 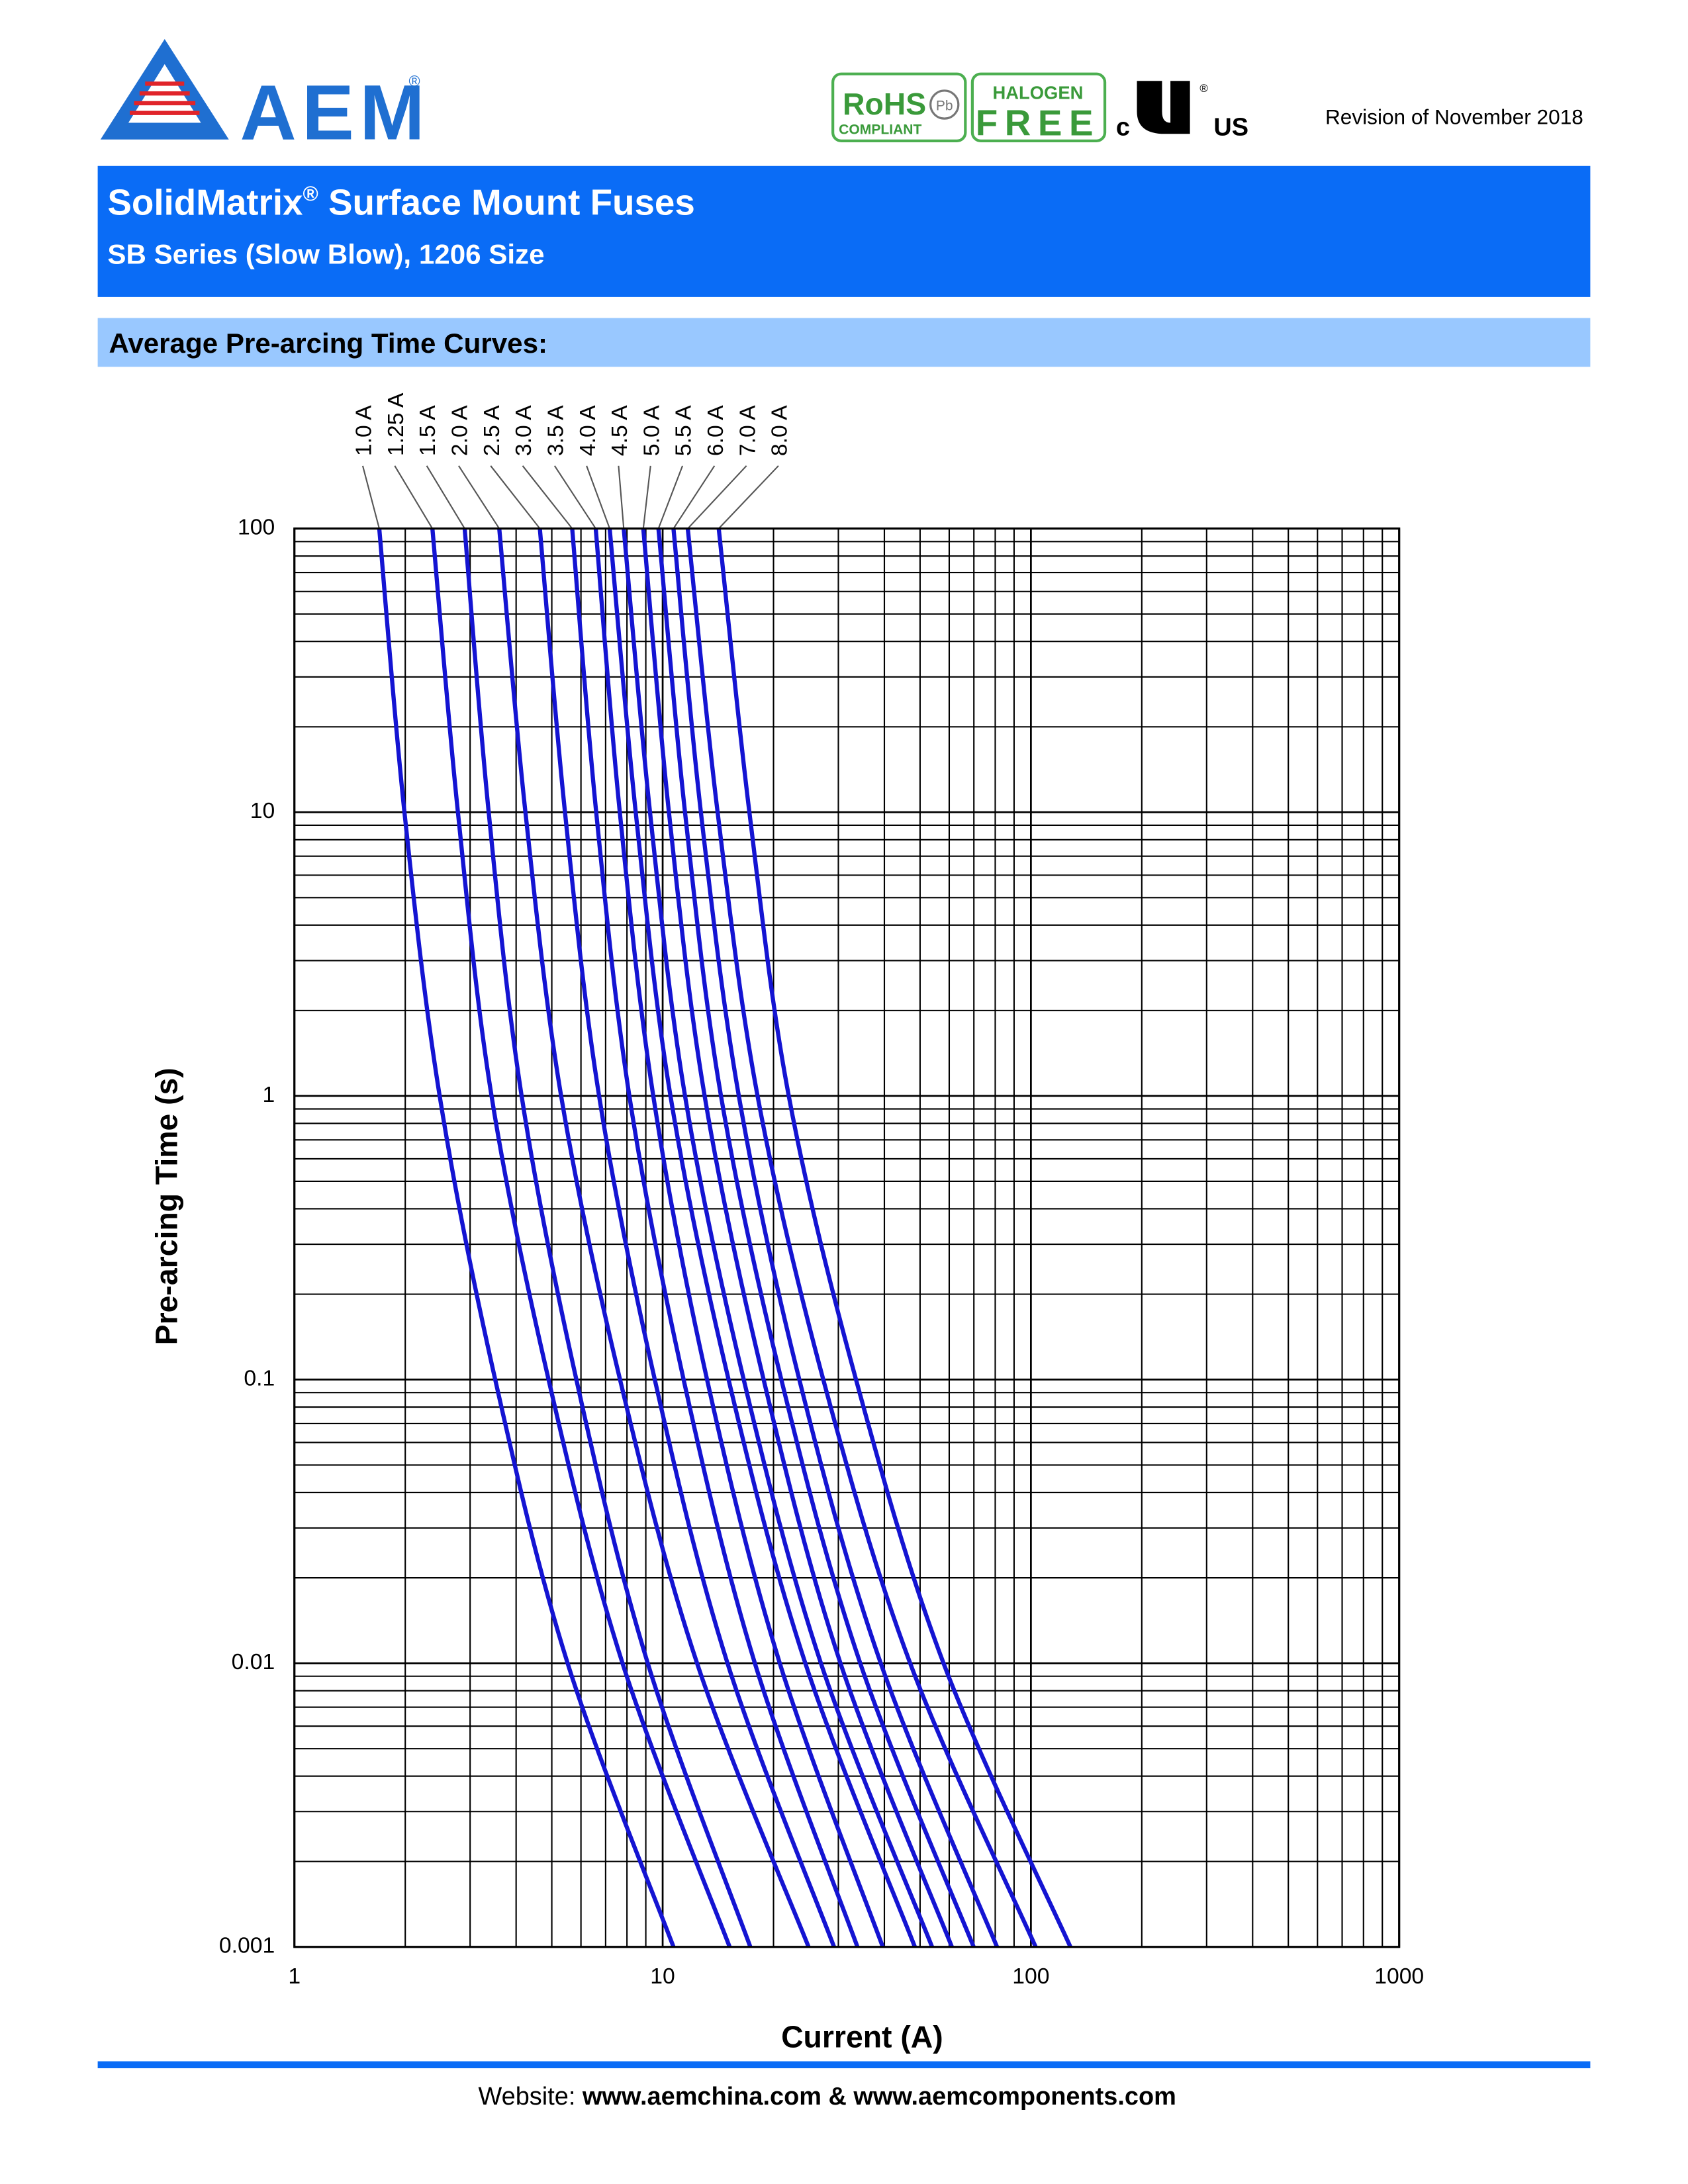 What do you see at coordinates (844, 231) in the screenshot?
I see `banner` at bounding box center [844, 231].